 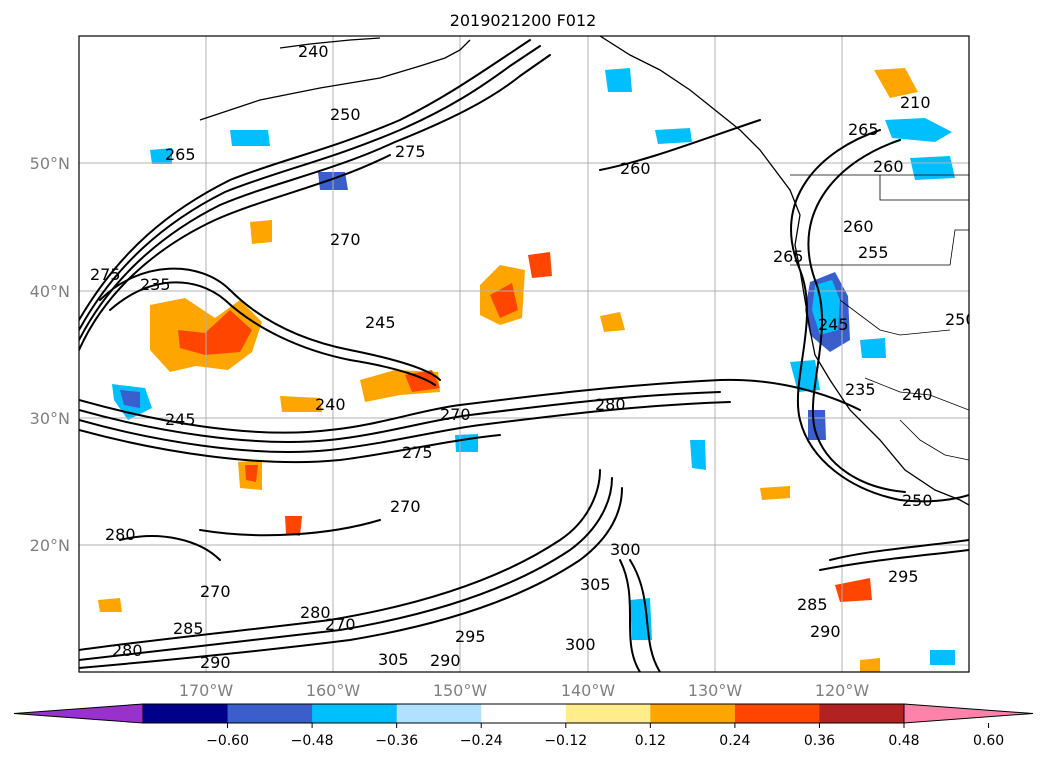 I want to click on lat-label: 40°N, so click(x=50, y=291).